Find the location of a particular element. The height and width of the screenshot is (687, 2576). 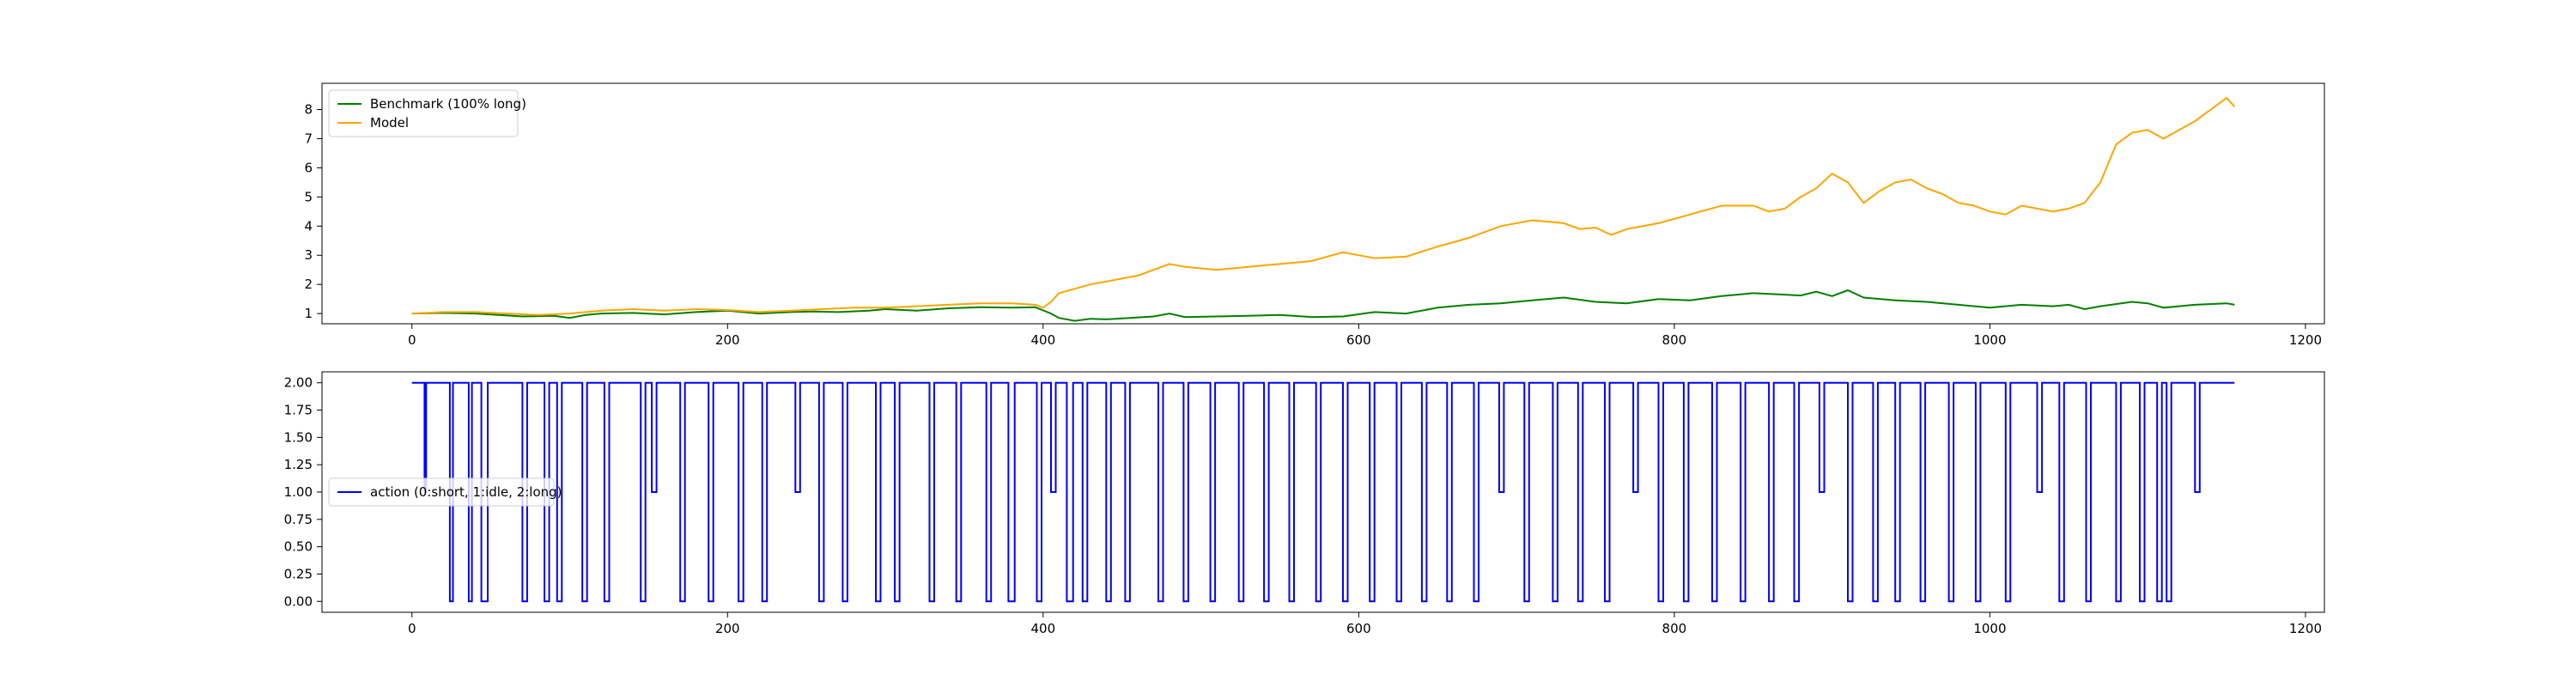

y-tick-label: 4 is located at coordinates (308, 226).